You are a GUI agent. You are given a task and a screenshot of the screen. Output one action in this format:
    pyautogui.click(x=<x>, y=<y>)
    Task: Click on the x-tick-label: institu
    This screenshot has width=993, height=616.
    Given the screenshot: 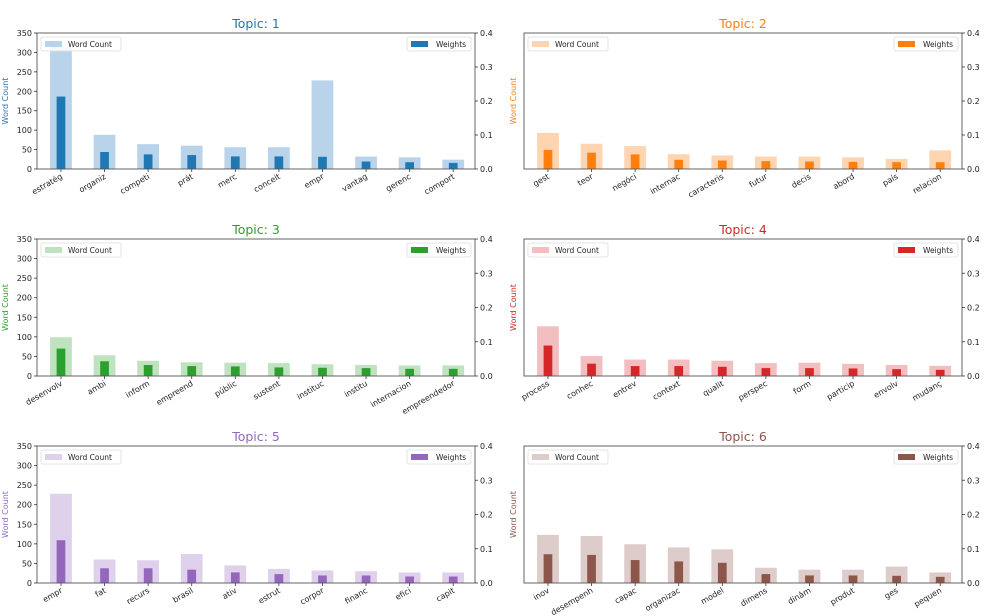 What is the action you would take?
    pyautogui.click(x=356, y=389)
    